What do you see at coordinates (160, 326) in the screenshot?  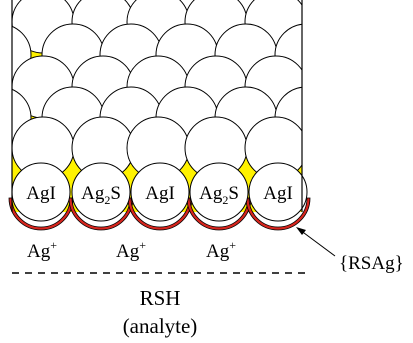 I see `analyte-note: (analyte)` at bounding box center [160, 326].